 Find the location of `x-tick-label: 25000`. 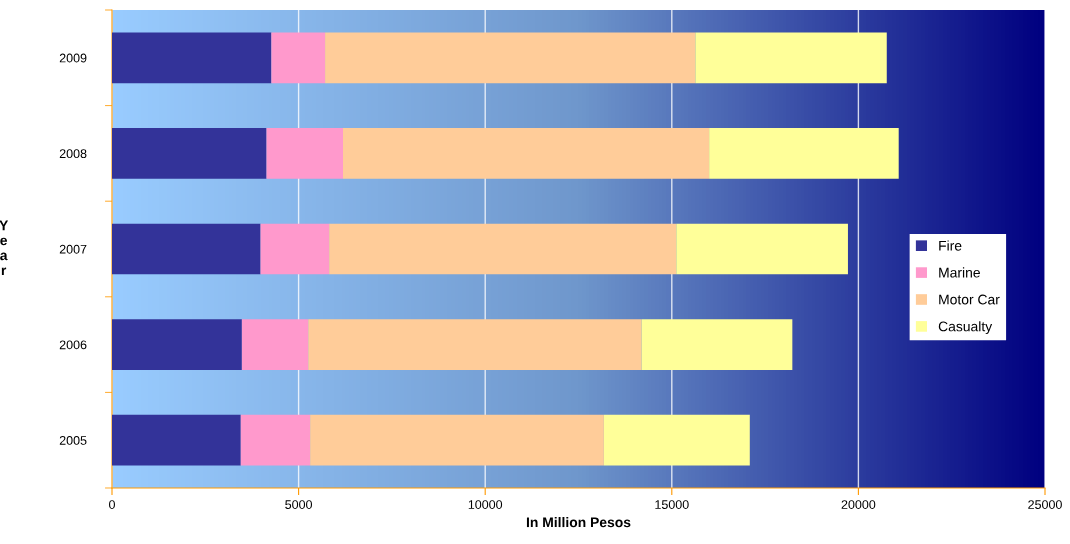

x-tick-label: 25000 is located at coordinates (1045, 504).